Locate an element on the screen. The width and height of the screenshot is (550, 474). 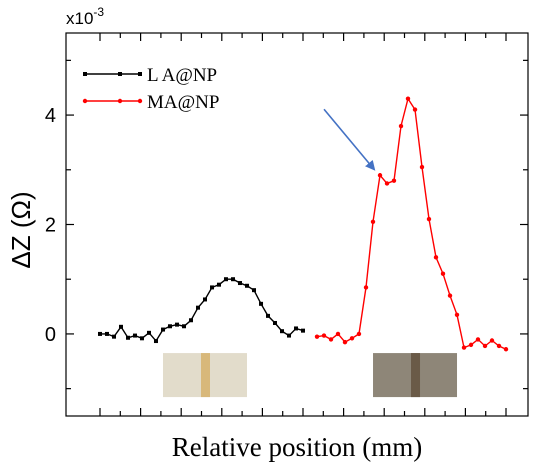
y-tick-label: 4 is located at coordinates (50, 116).